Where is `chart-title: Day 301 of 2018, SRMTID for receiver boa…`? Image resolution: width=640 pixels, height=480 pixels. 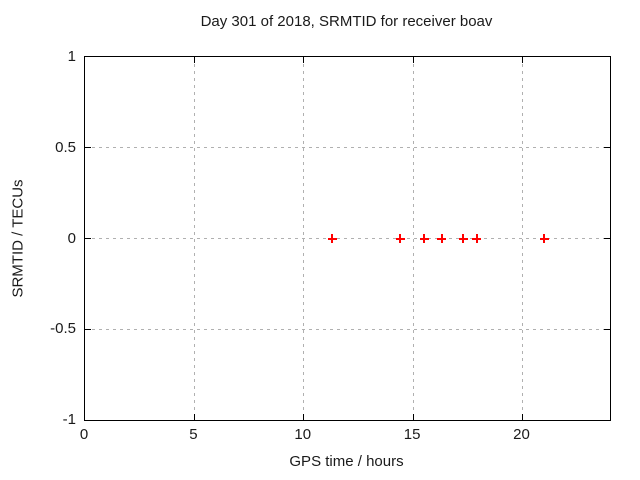 chart-title: Day 301 of 2018, SRMTID for receiver boa… is located at coordinates (346, 21).